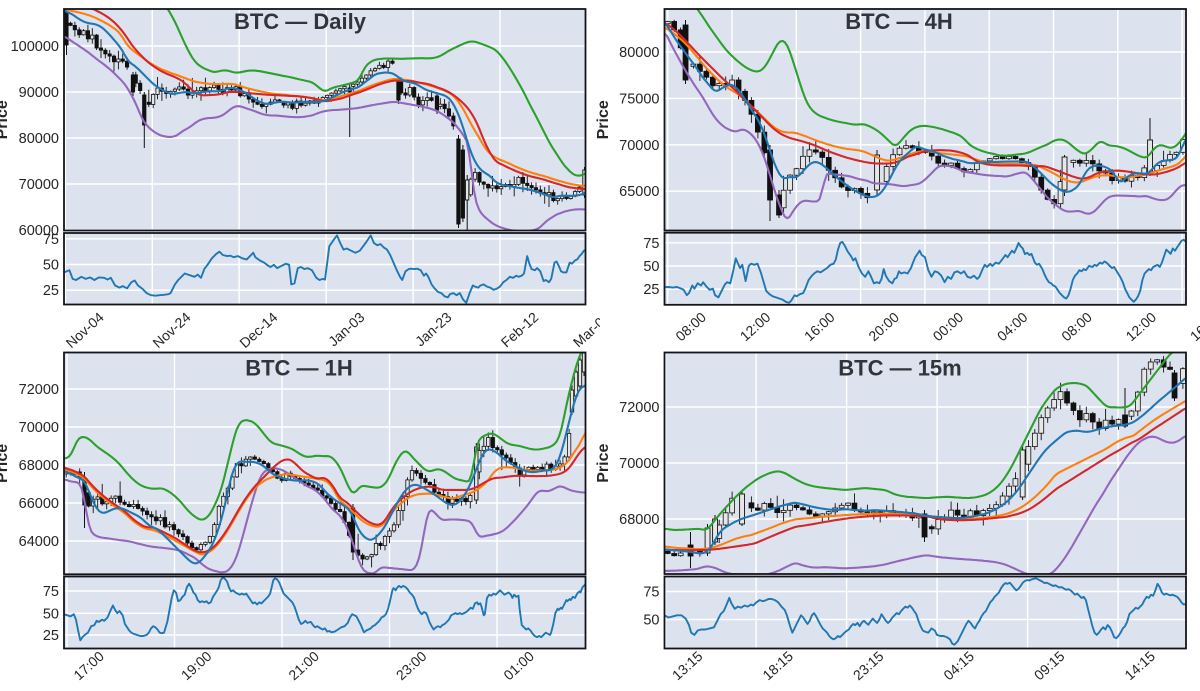  I want to click on svg-text: BTC — 15m, so click(899, 368).